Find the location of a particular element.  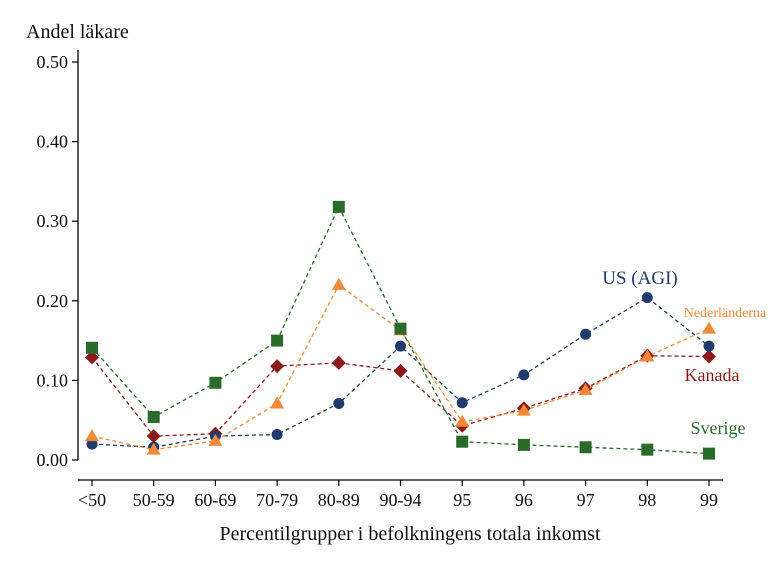

series-label-nederl-nderna: Nederländerna is located at coordinates (725, 313).